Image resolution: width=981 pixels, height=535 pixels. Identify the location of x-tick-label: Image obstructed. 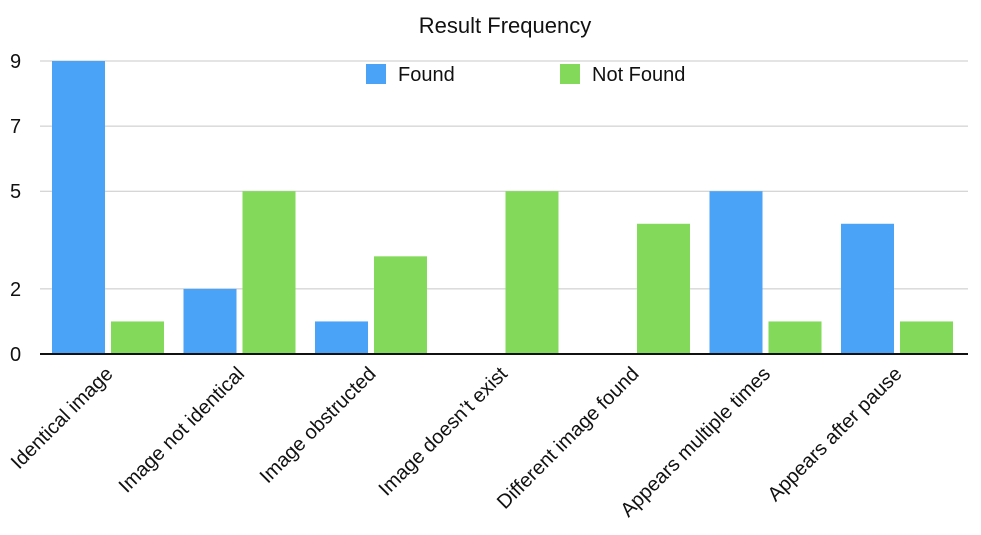
(318, 425).